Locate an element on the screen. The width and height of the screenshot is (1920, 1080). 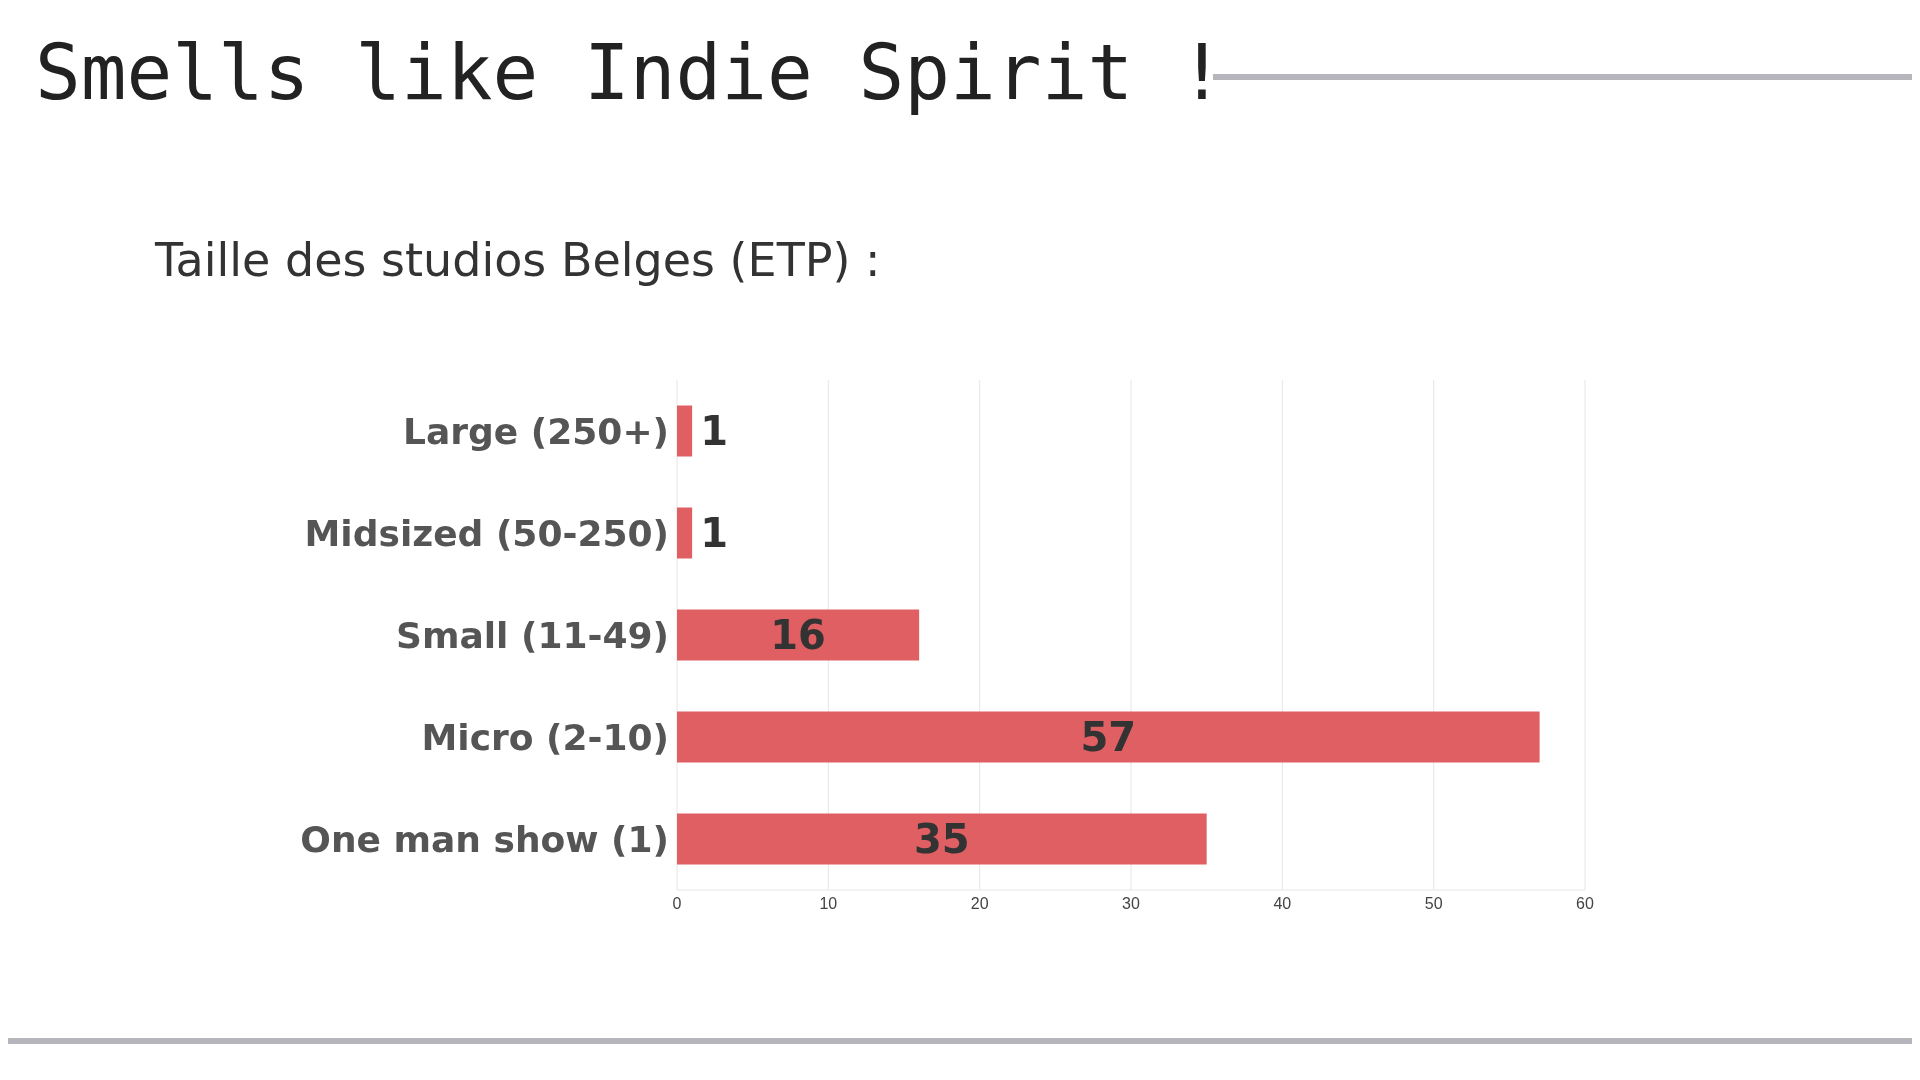
chart-title: Smells like Indie Spirit ! is located at coordinates (630, 72).